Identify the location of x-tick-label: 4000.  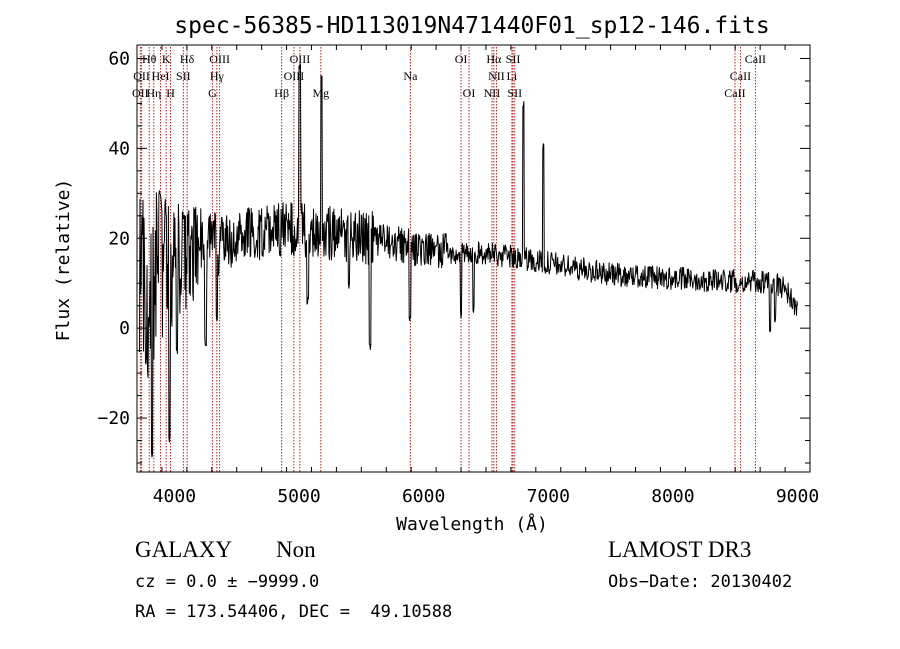
(174, 496).